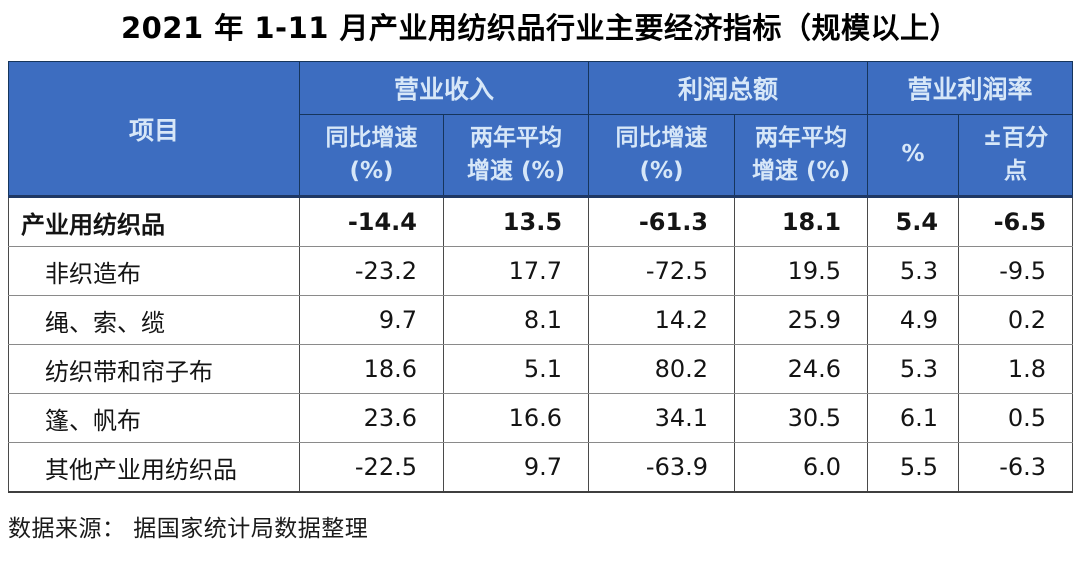 This screenshot has width=1080, height=563. I want to click on row-label: 产业用纺织品, so click(154, 221).